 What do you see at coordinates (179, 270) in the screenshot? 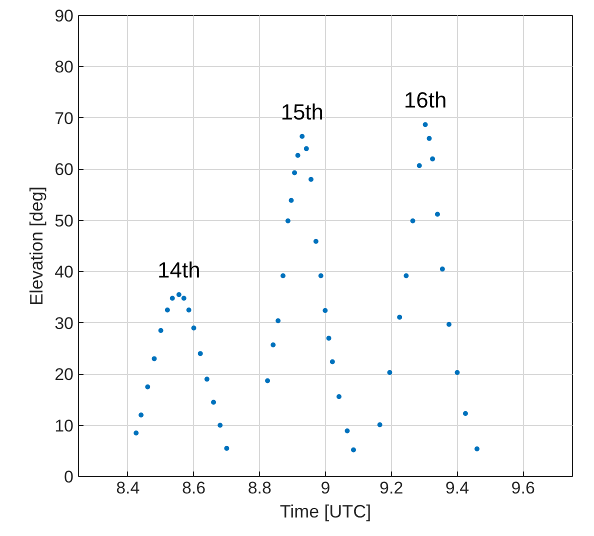
I see `annotation: 14th` at bounding box center [179, 270].